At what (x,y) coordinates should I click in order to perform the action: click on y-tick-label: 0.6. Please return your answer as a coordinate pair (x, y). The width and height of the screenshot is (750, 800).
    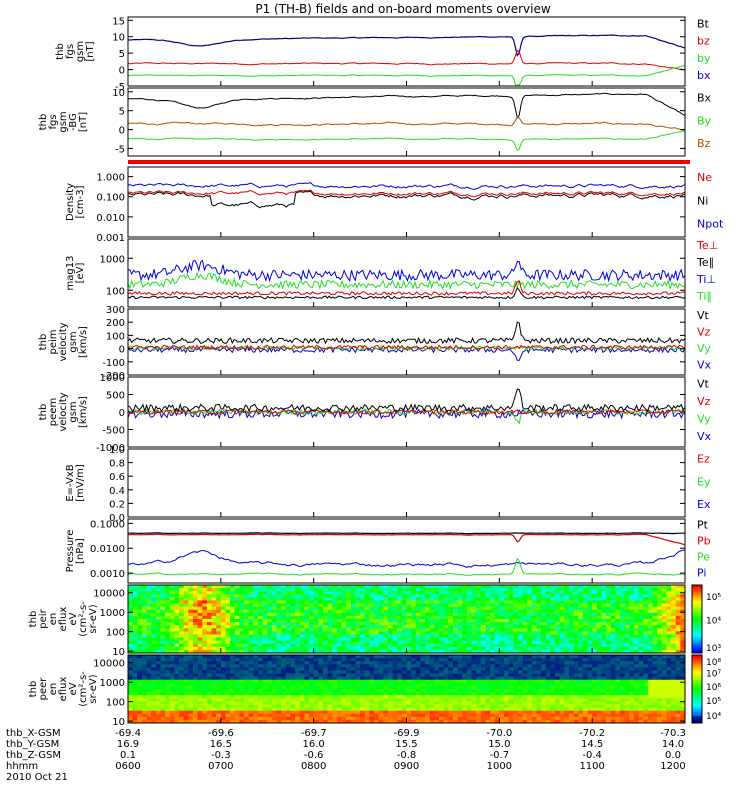
    Looking at the image, I should click on (117, 477).